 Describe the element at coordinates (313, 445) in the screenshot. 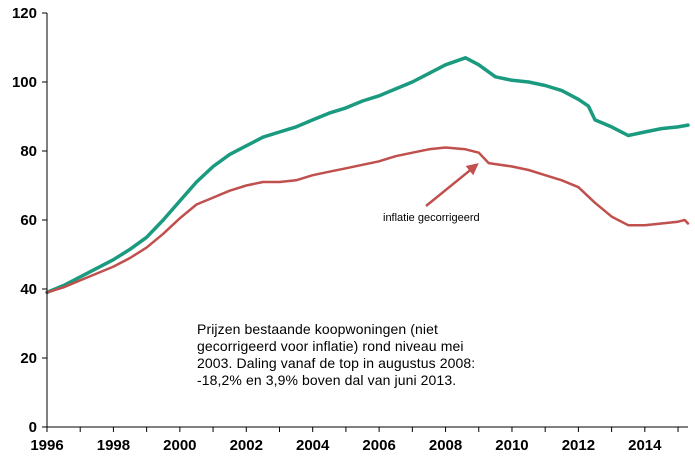

I see `x-tick-label: 2004` at that location.